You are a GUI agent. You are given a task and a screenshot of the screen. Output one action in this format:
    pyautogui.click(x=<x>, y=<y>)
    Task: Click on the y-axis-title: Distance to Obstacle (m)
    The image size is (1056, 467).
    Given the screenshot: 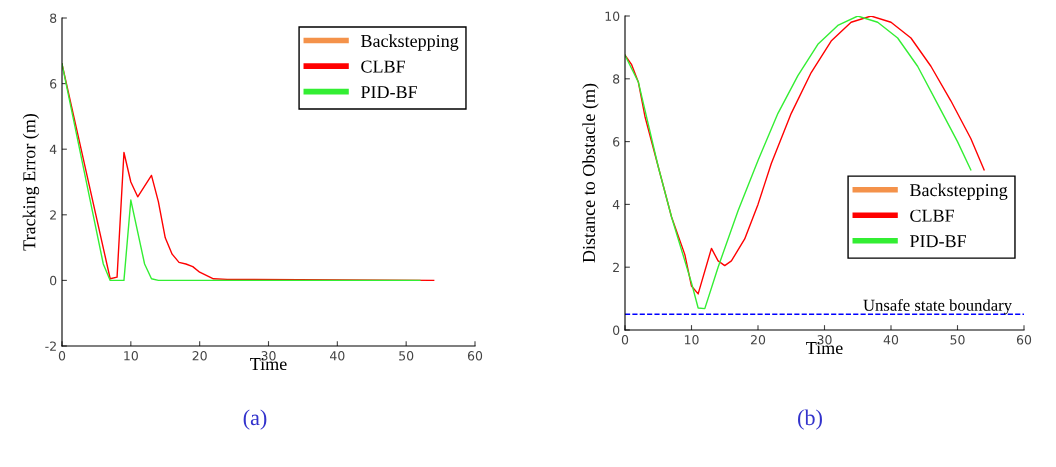 What is the action you would take?
    pyautogui.click(x=590, y=173)
    